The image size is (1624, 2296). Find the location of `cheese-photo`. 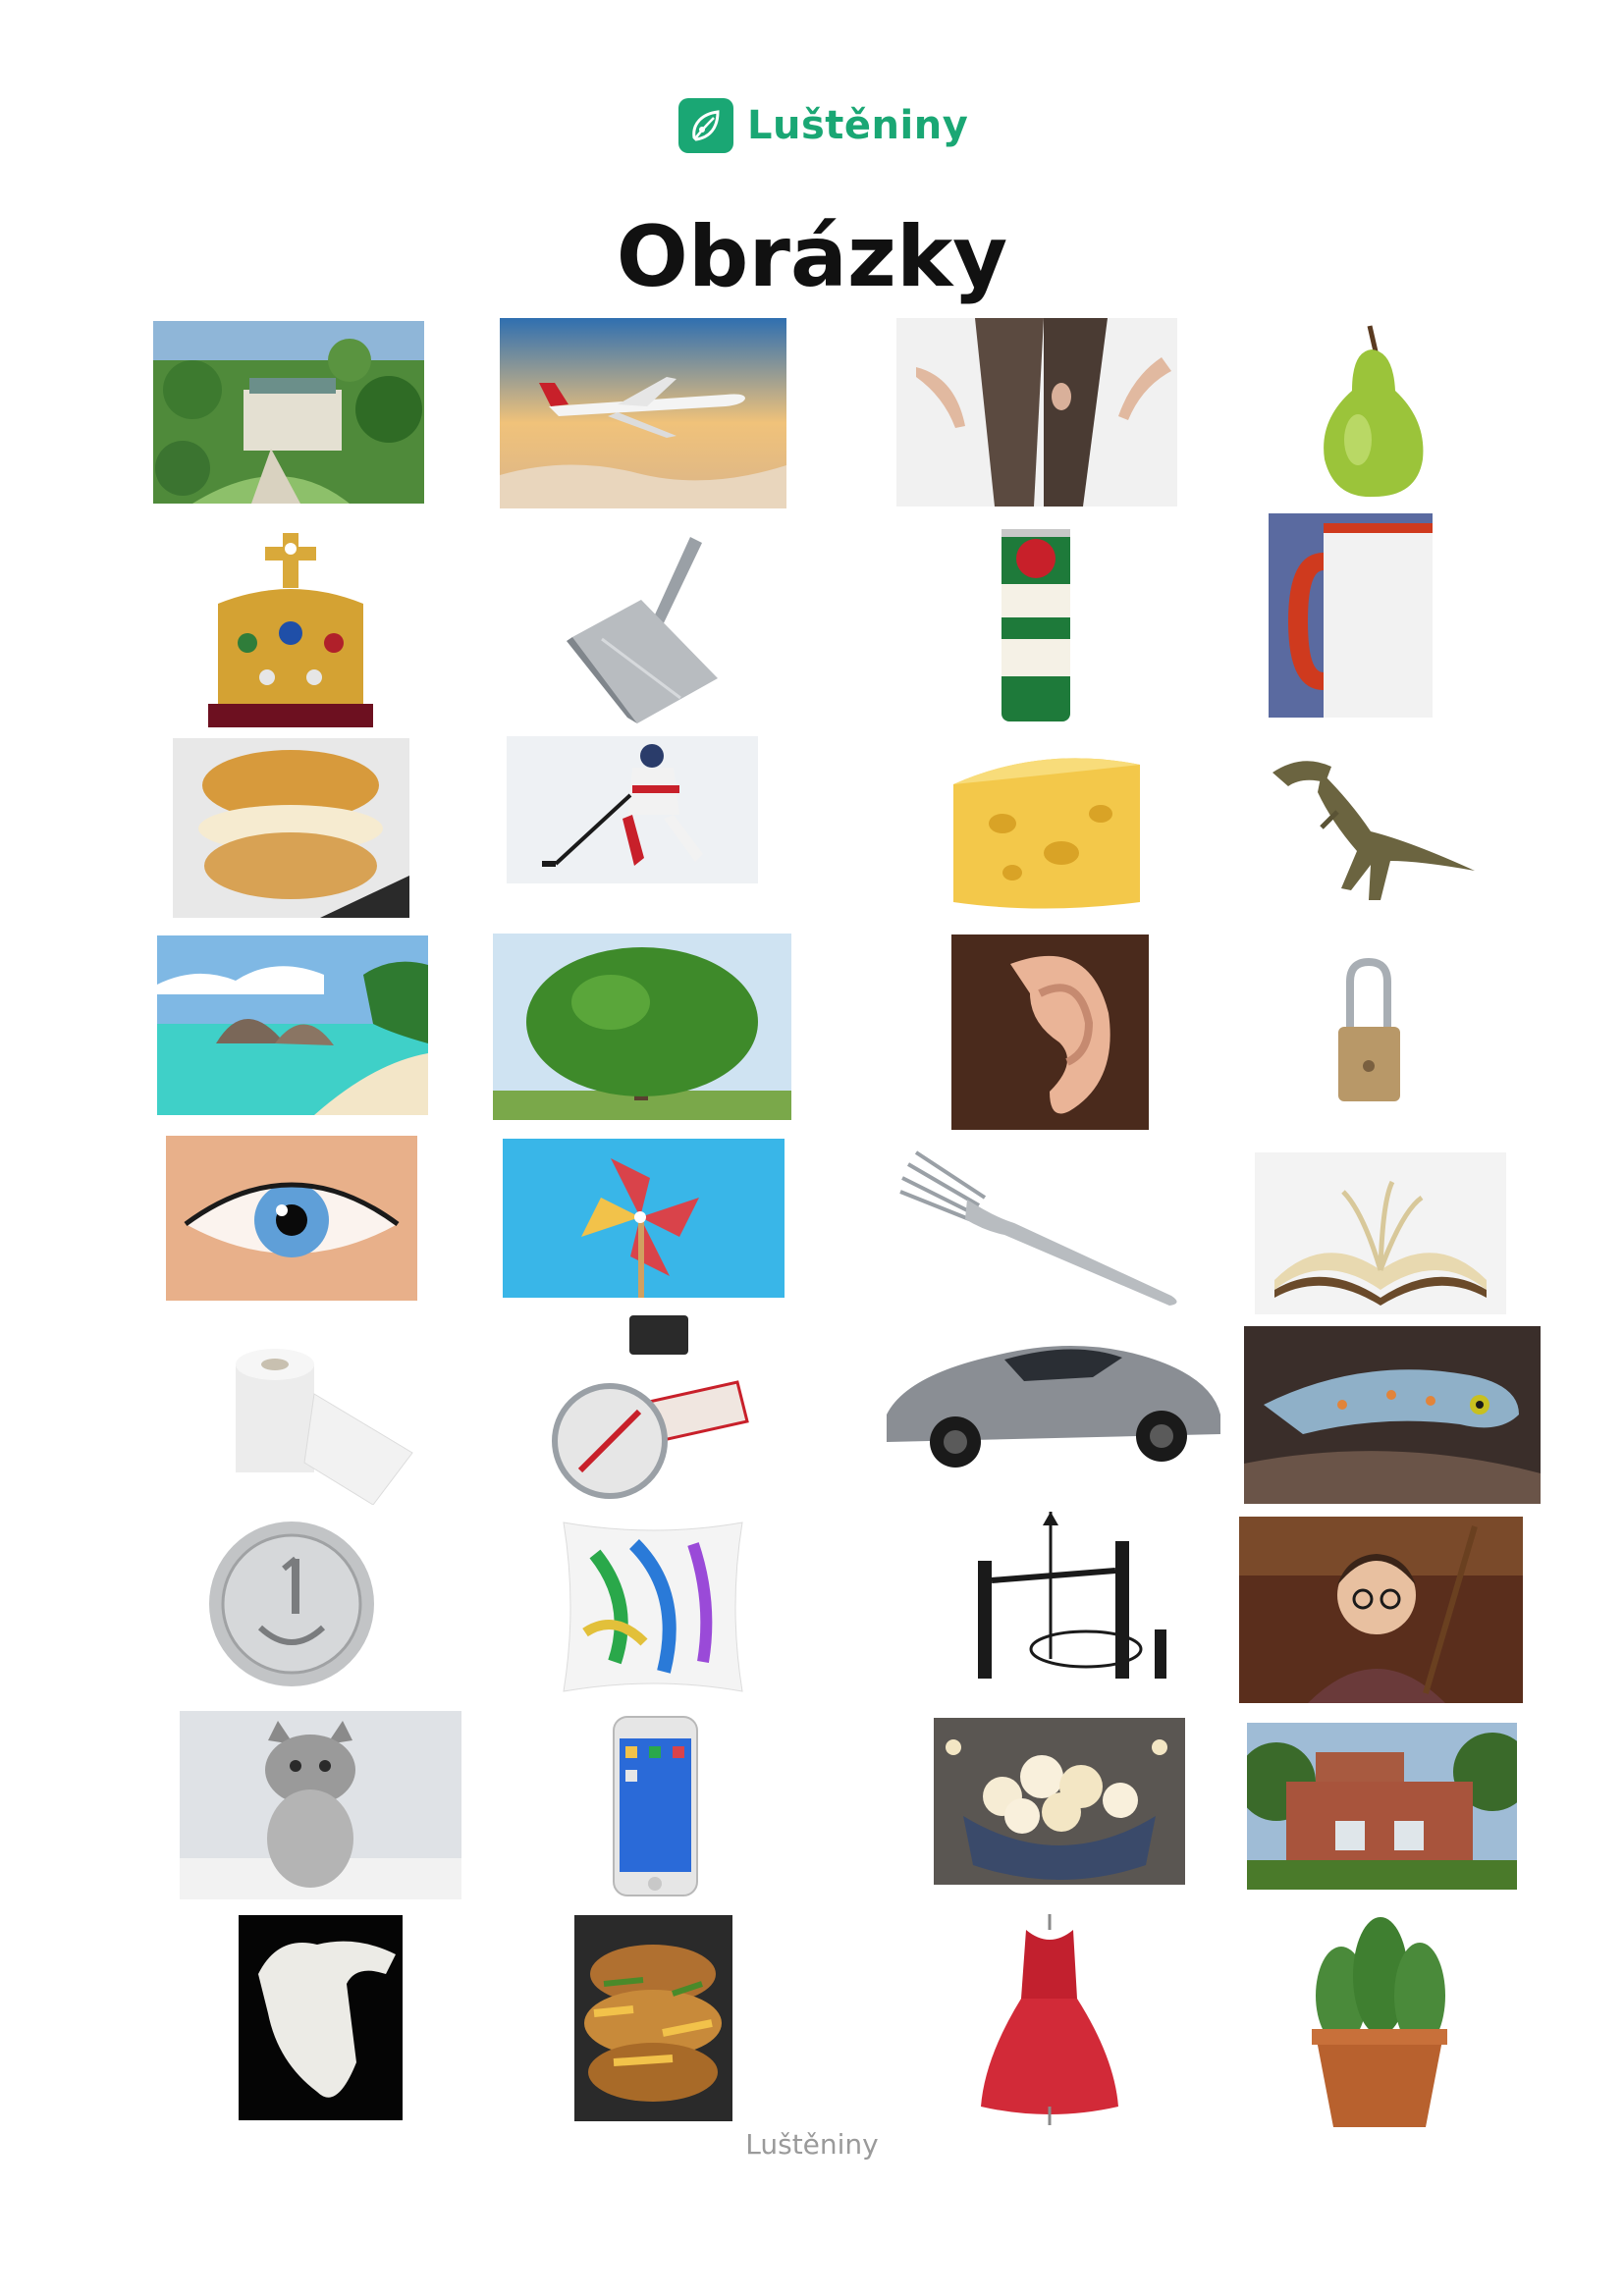

cheese-photo is located at coordinates (1045, 830).